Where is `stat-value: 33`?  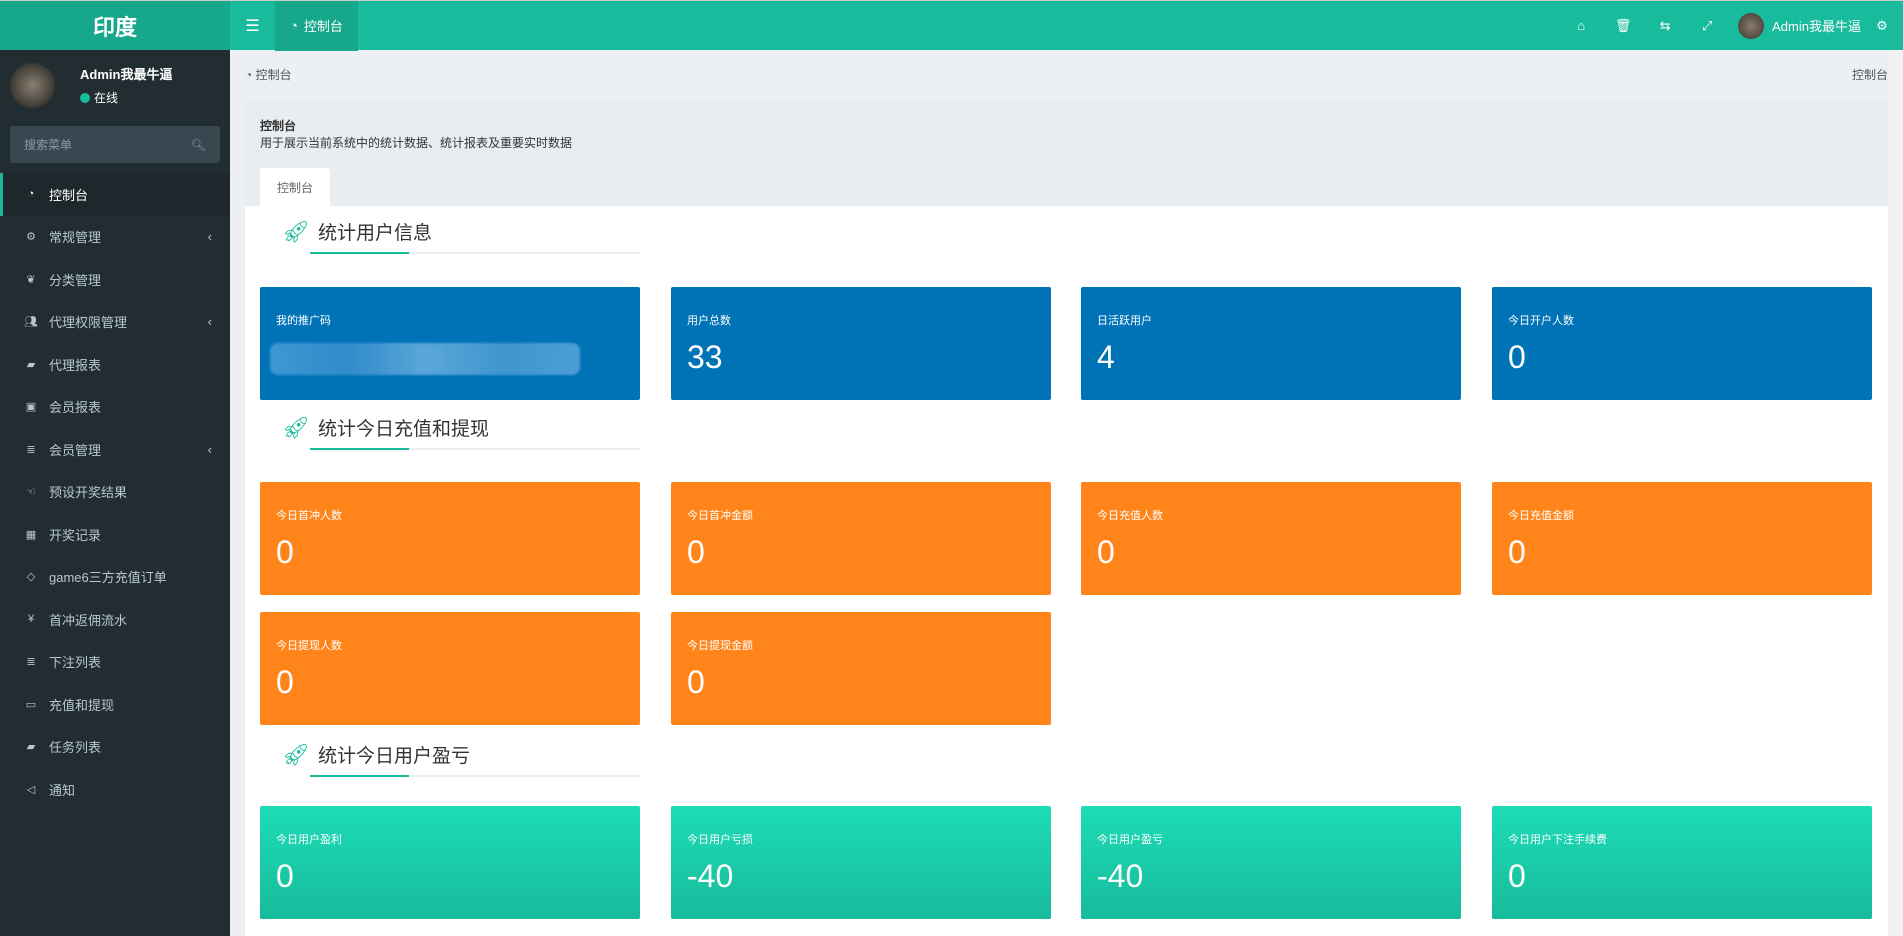
stat-value: 33 is located at coordinates (705, 357).